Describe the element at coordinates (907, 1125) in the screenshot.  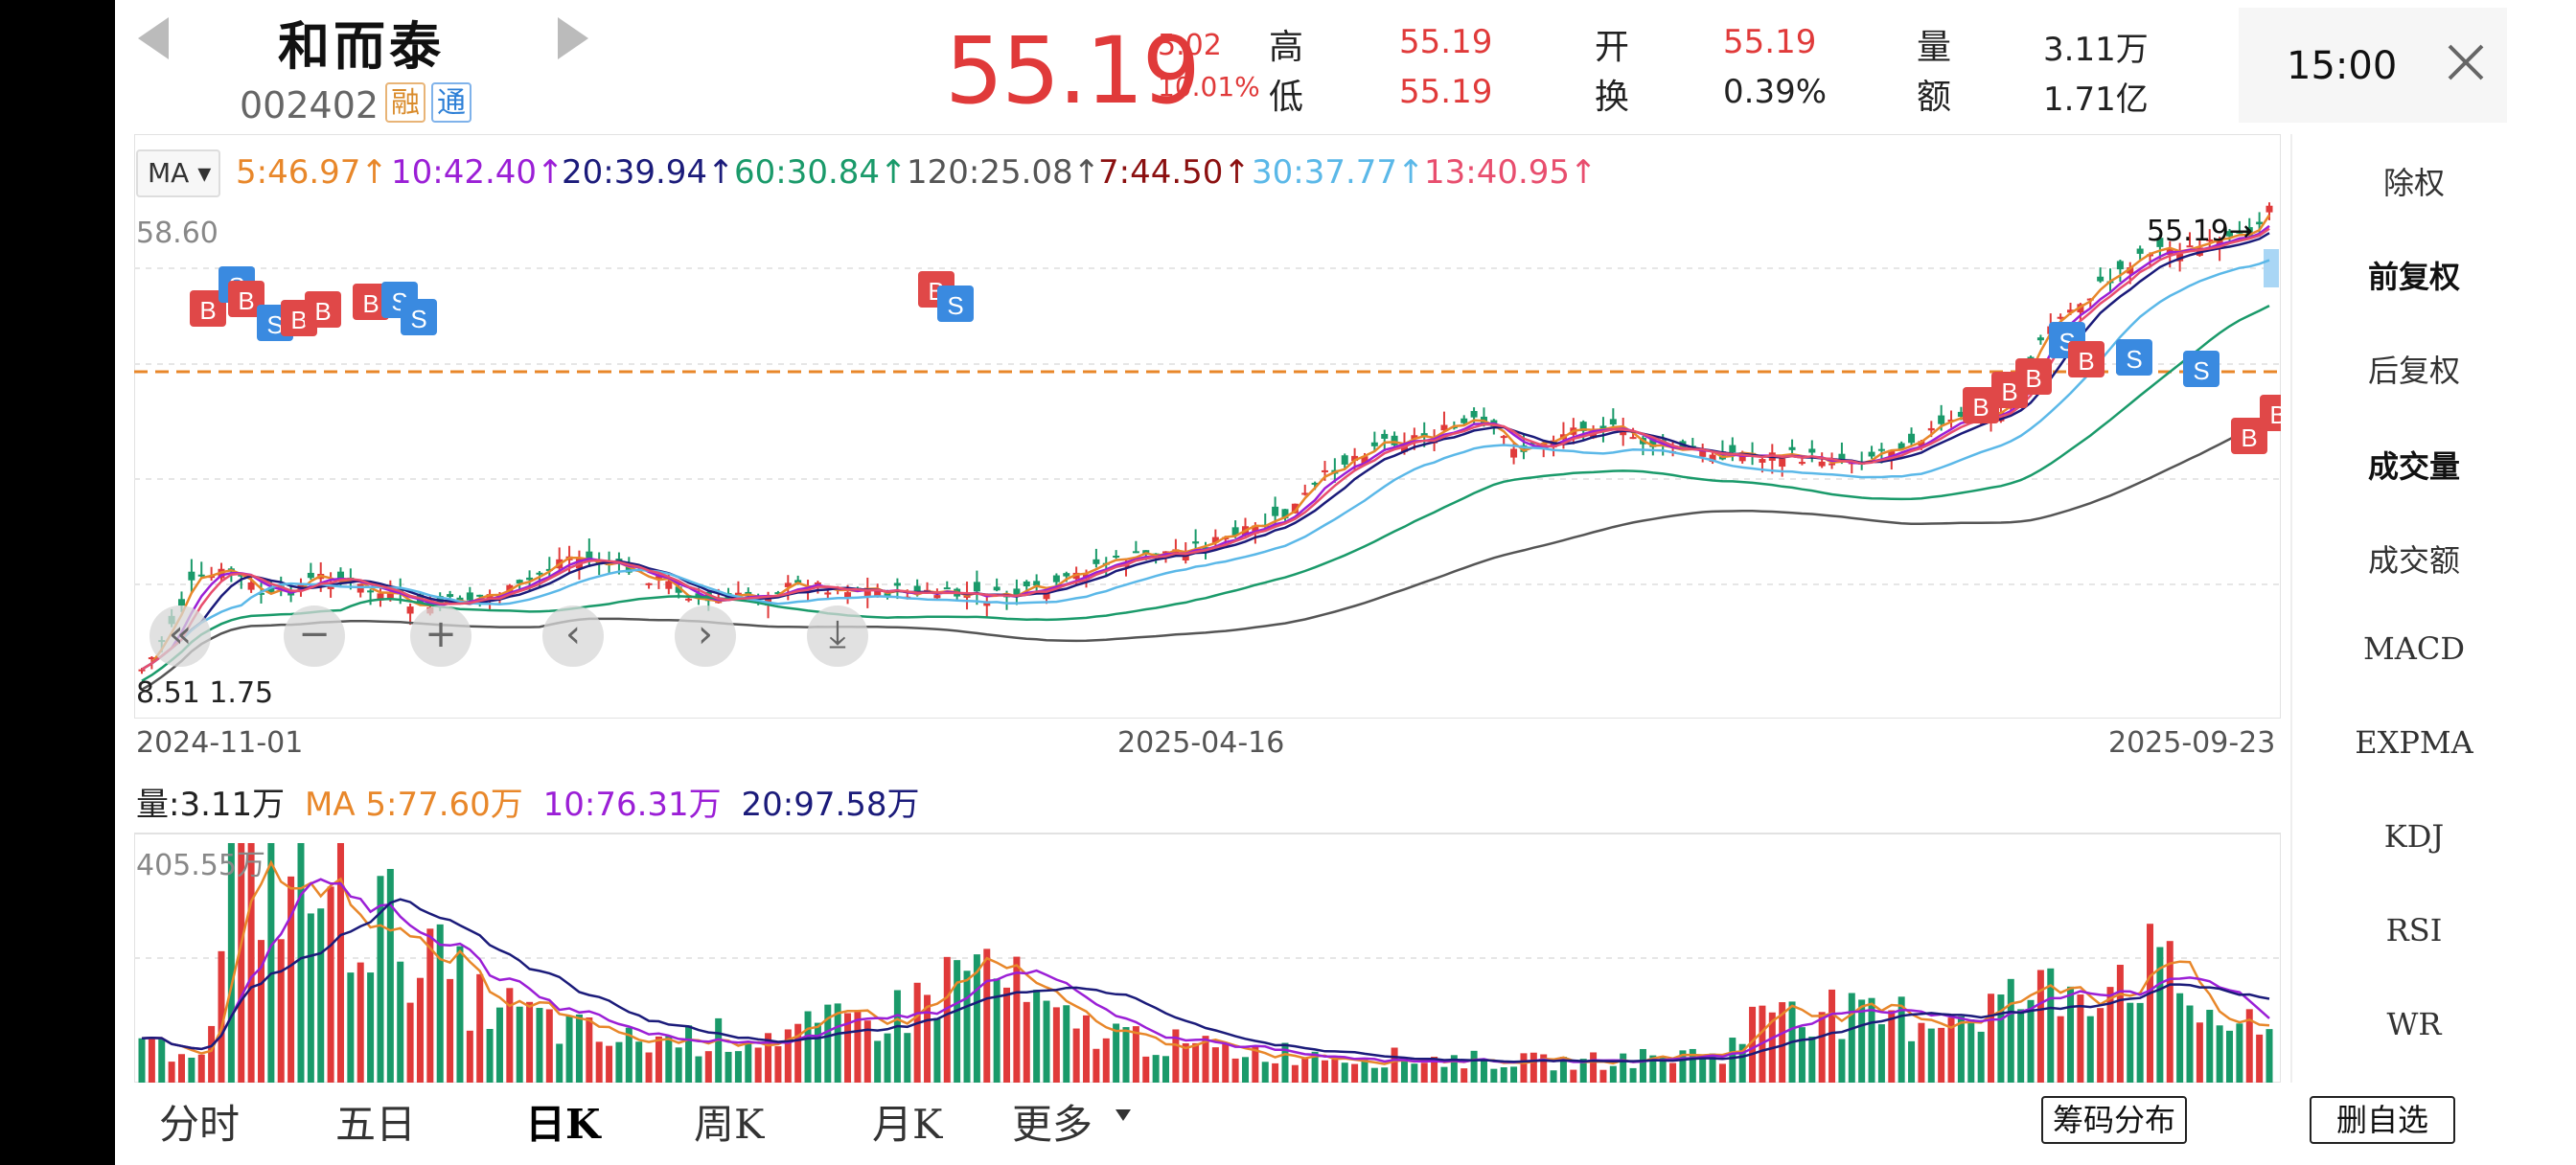
I see `tab-monthly-k: 月K` at that location.